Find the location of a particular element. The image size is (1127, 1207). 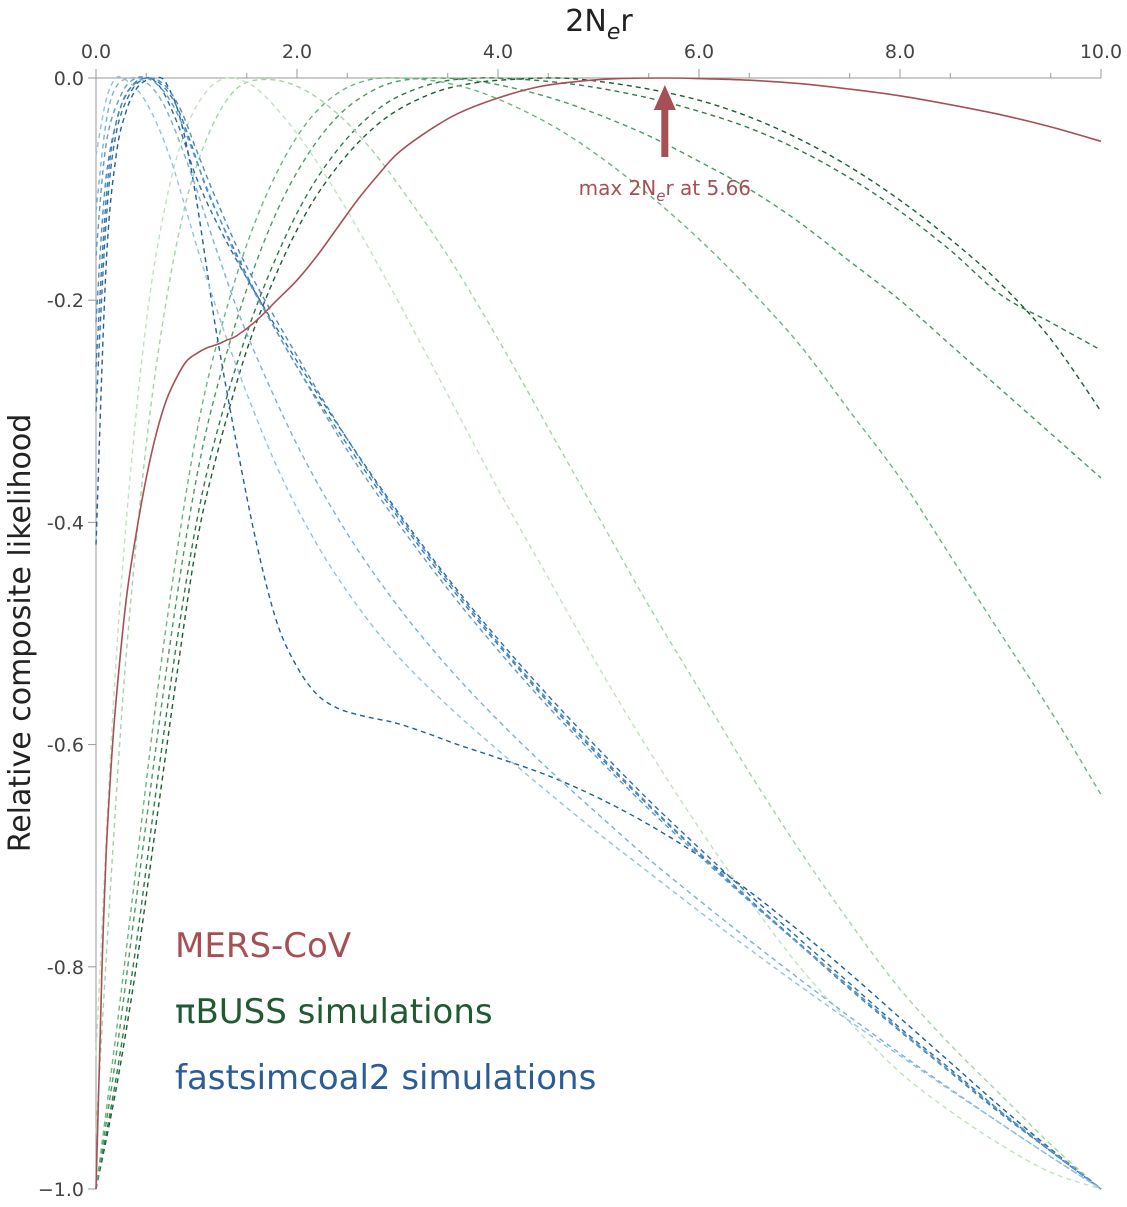

y-tick-label: -0.6 is located at coordinates (65, 746).